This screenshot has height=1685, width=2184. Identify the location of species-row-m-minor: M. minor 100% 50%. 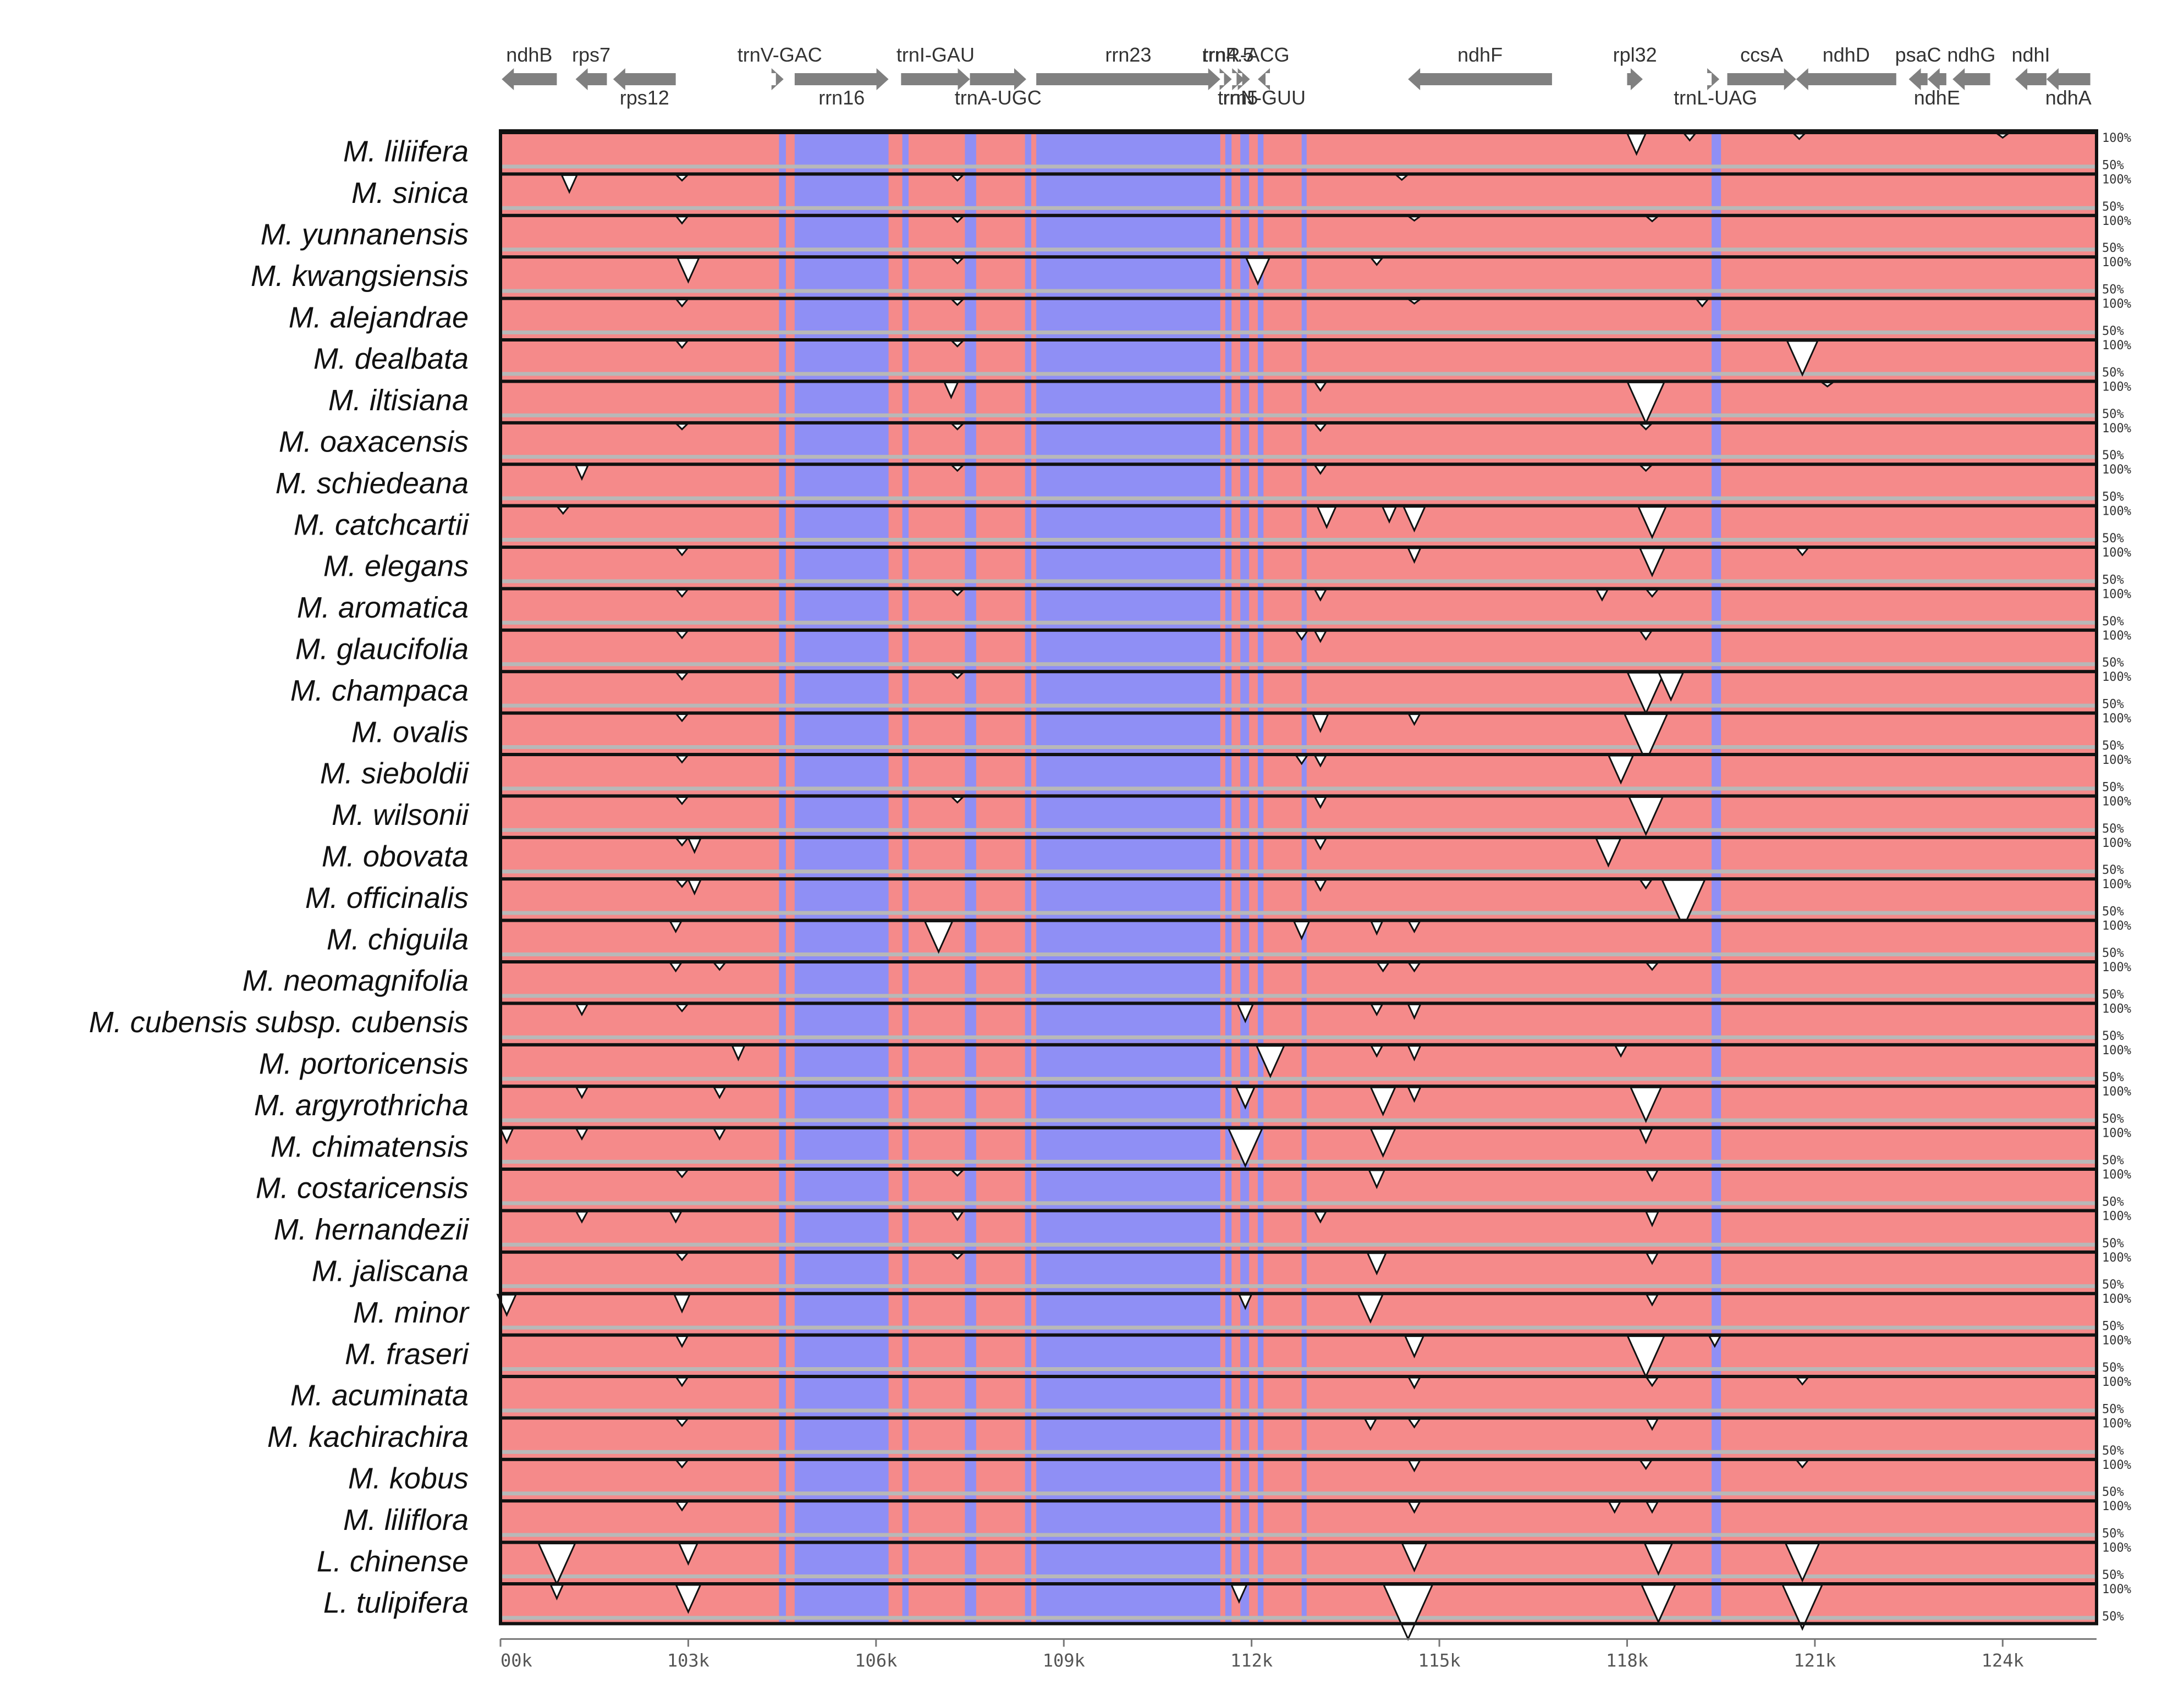
(1242, 1313).